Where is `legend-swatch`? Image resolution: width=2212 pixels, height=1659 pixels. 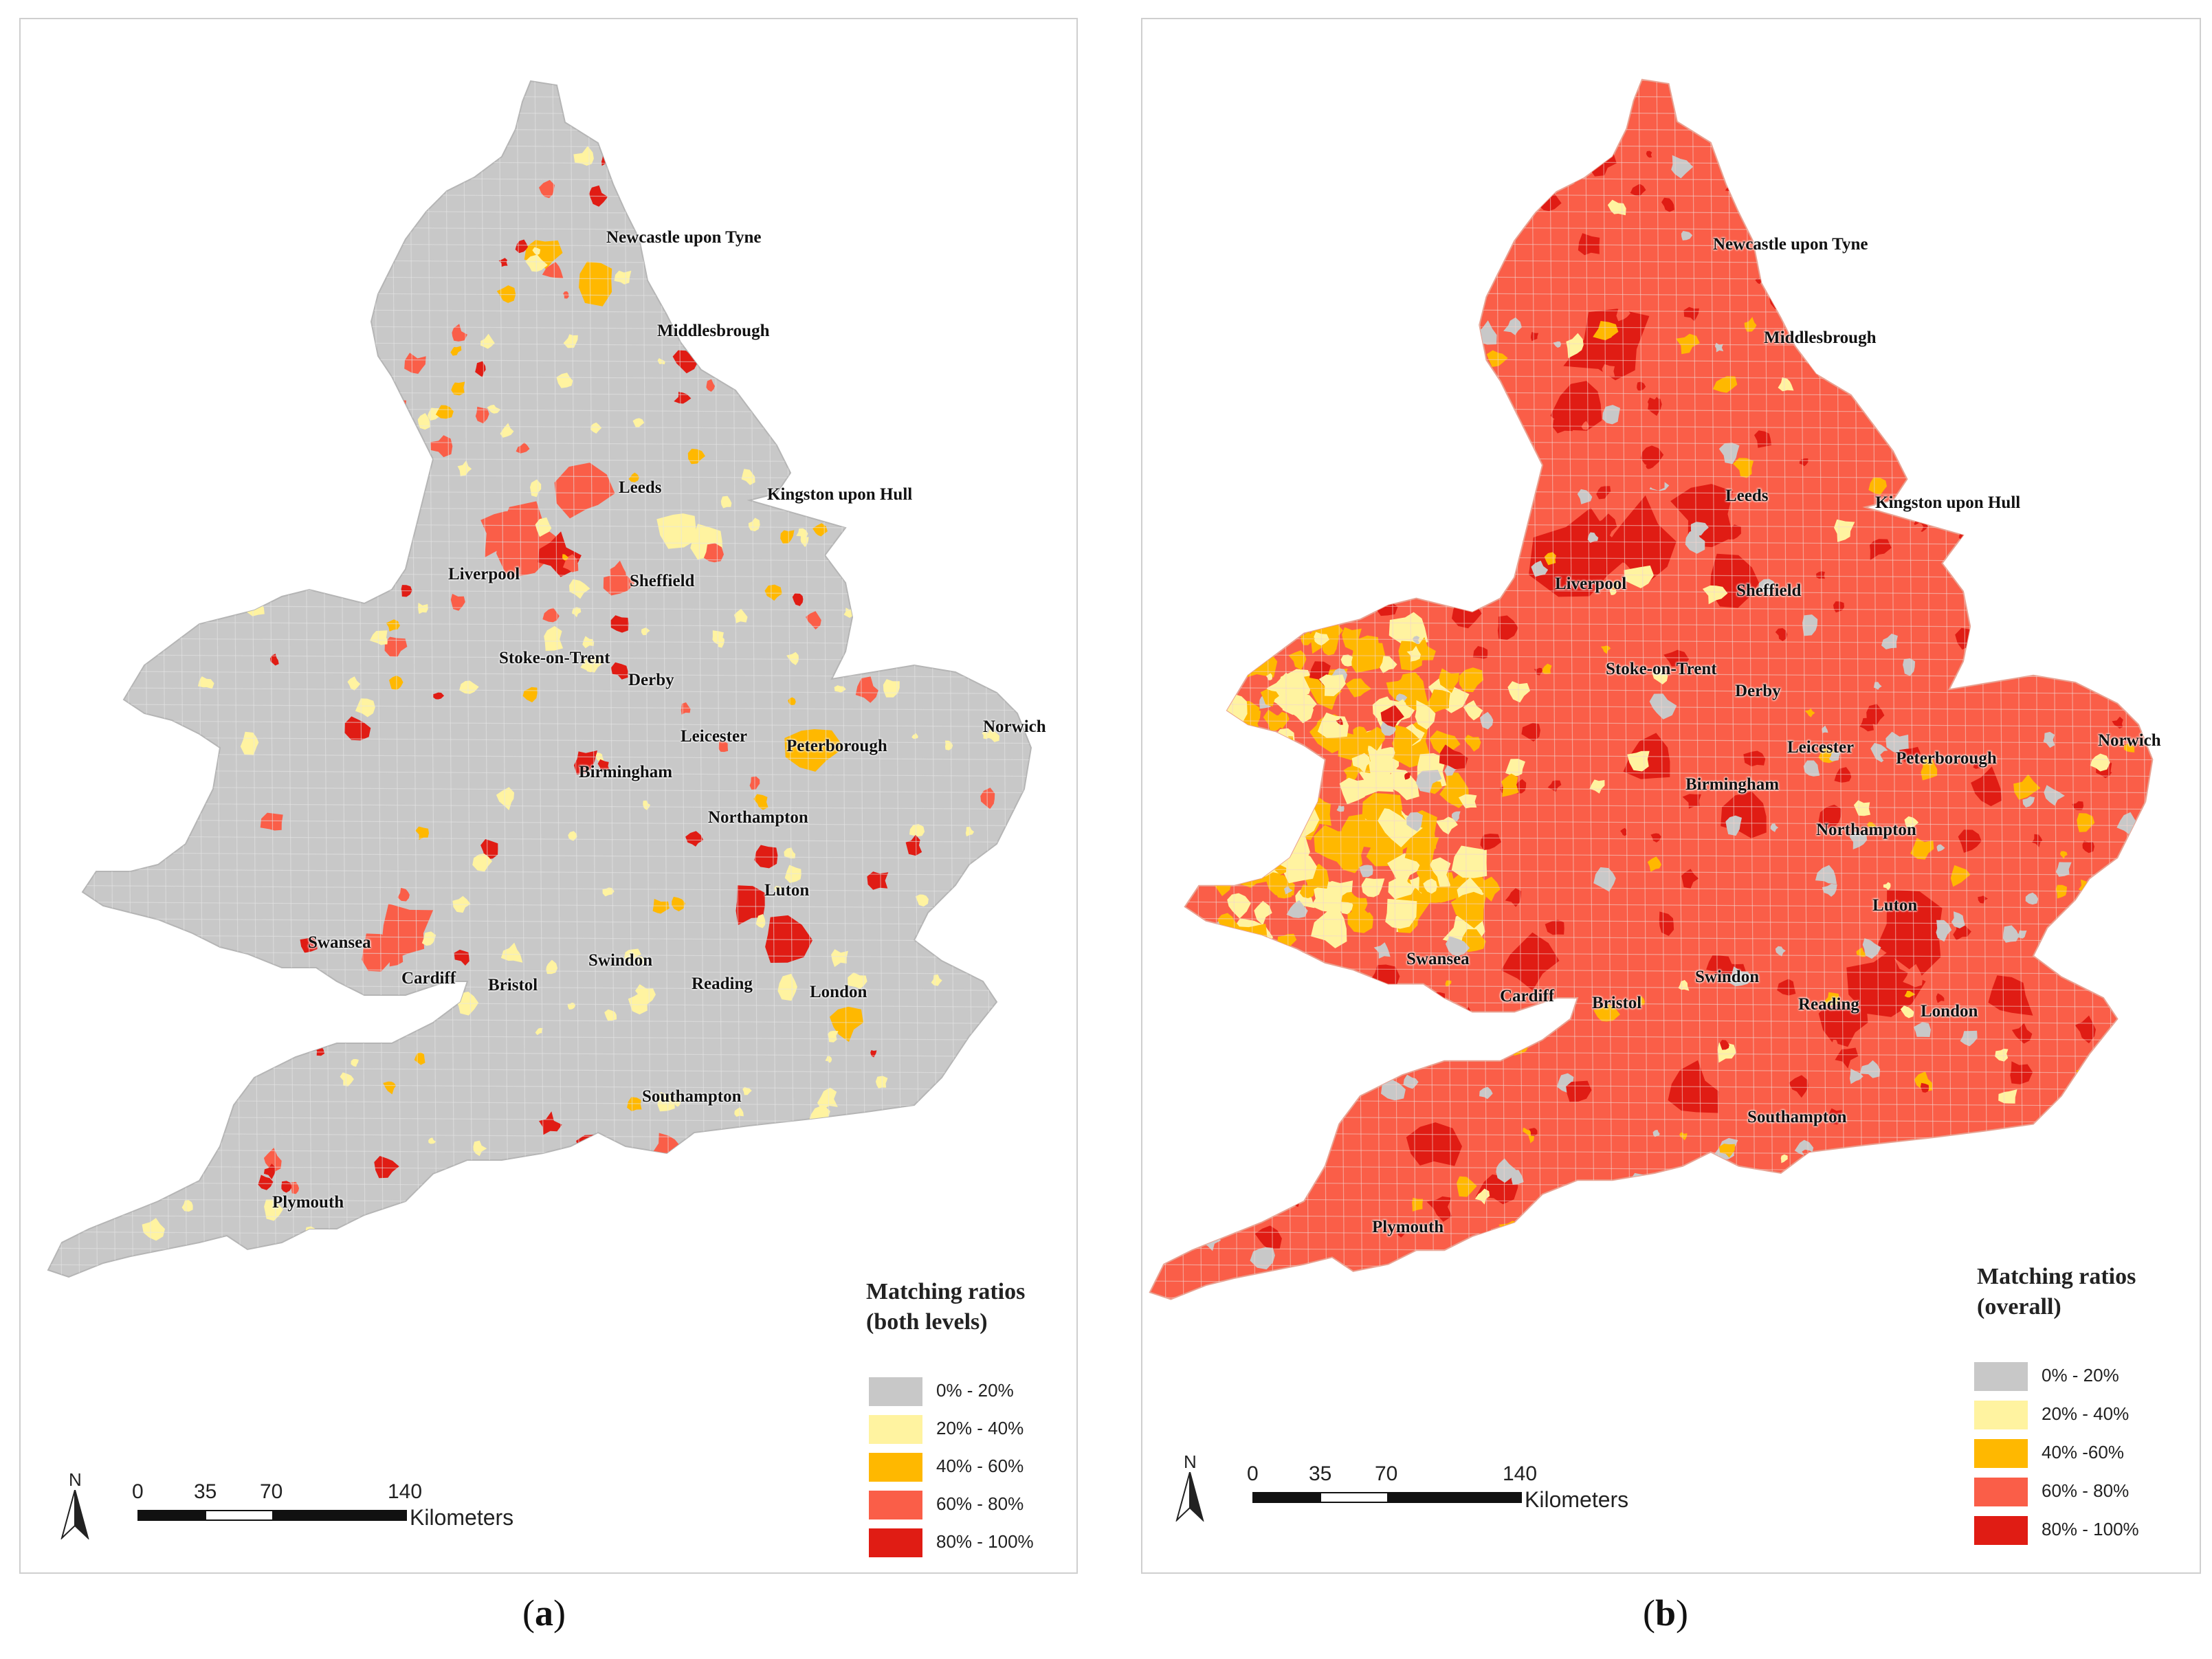
legend-swatch is located at coordinates (2001, 1415).